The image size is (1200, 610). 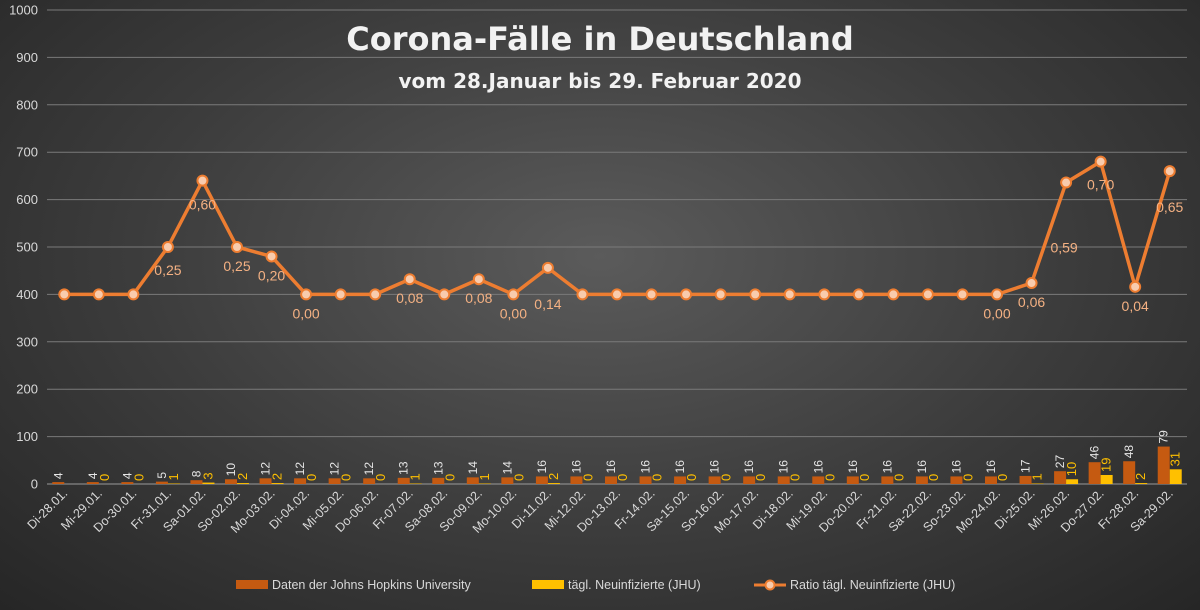 What do you see at coordinates (27, 294) in the screenshot?
I see `y-tick-label: 400` at bounding box center [27, 294].